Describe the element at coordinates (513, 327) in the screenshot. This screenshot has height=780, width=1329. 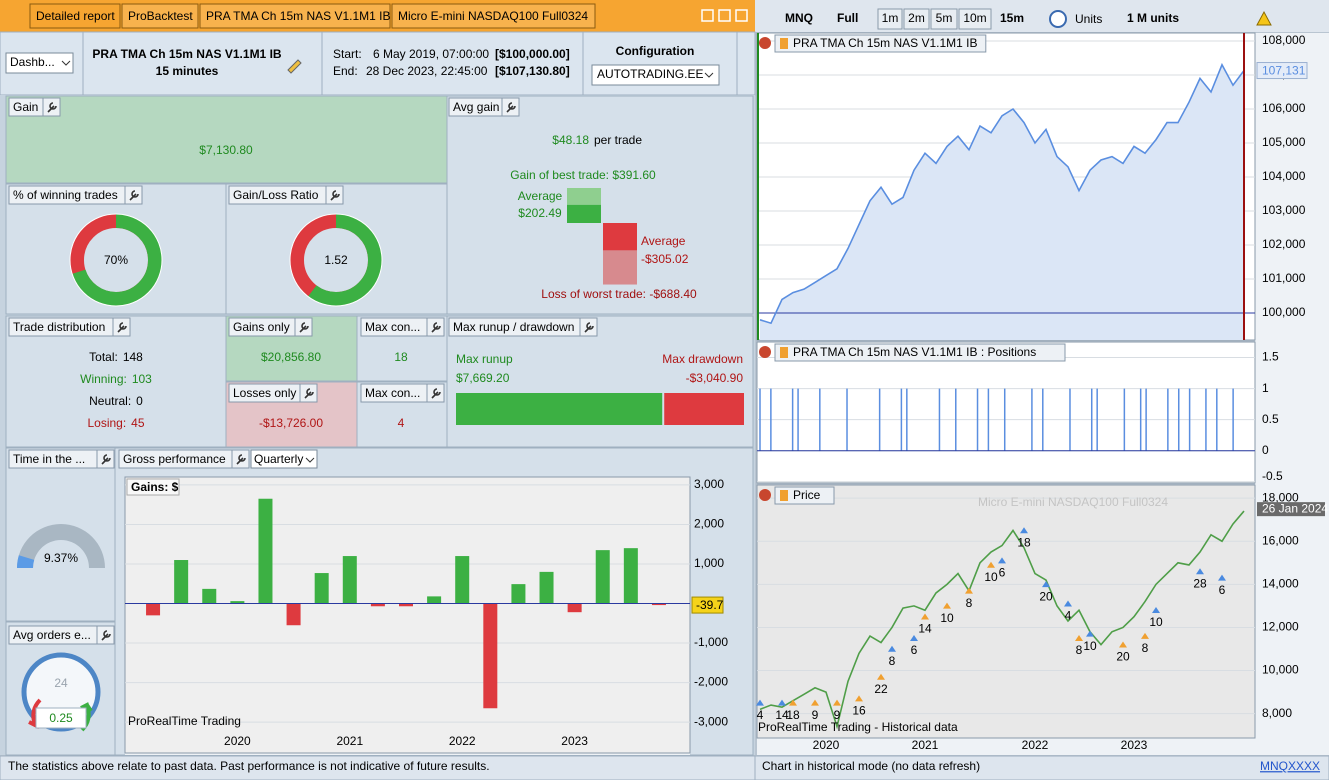
I see `panel-title: Max runup / drawdown` at that location.